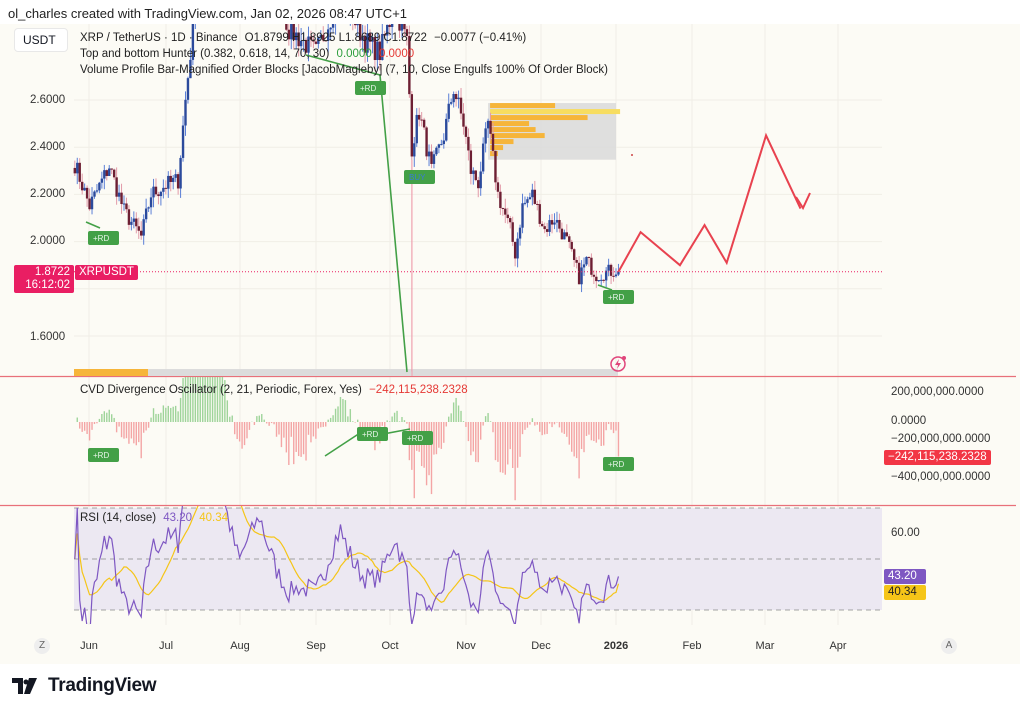 The image size is (1024, 713). Describe the element at coordinates (159, 38) in the screenshot. I see `symbol-name: XRP / TetherUS · 1D · Binance` at that location.